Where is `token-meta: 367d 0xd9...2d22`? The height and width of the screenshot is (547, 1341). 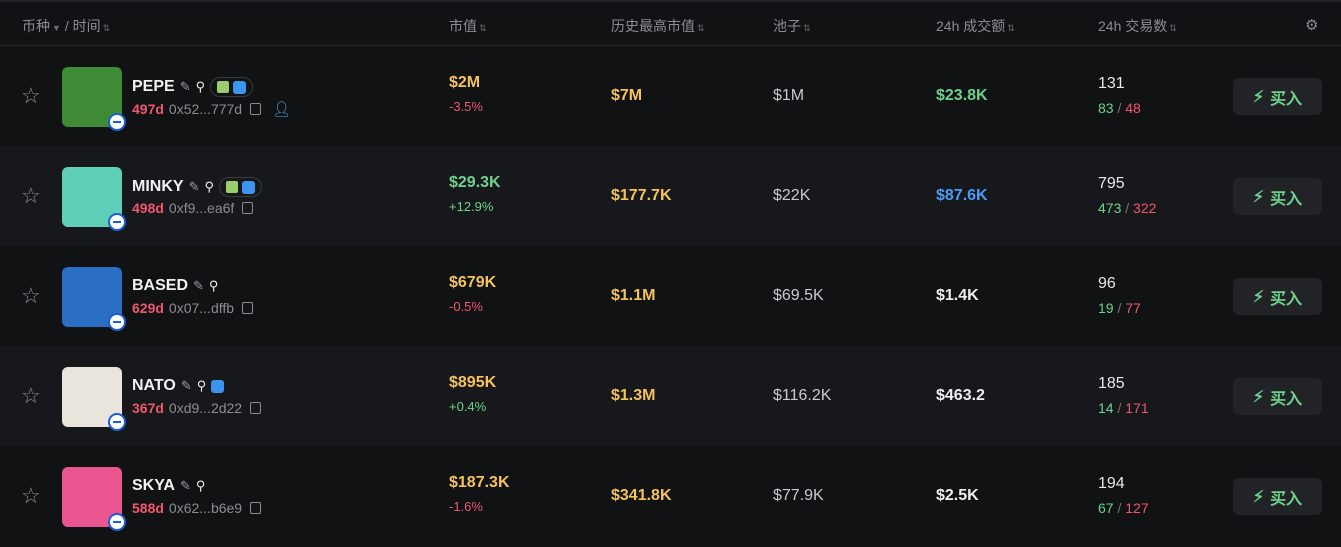
token-meta: 367d 0xd9...2d22 is located at coordinates (197, 408).